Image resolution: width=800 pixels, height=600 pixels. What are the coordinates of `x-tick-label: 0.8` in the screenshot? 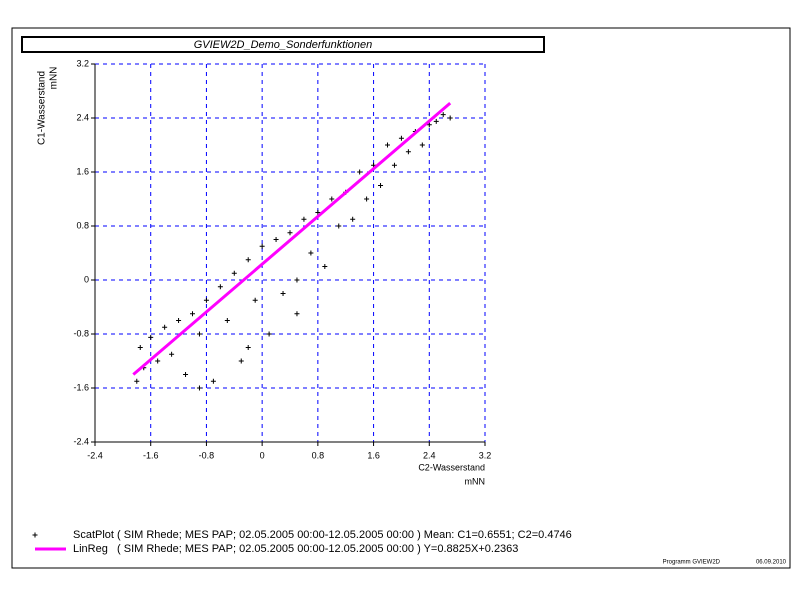 It's located at (318, 455).